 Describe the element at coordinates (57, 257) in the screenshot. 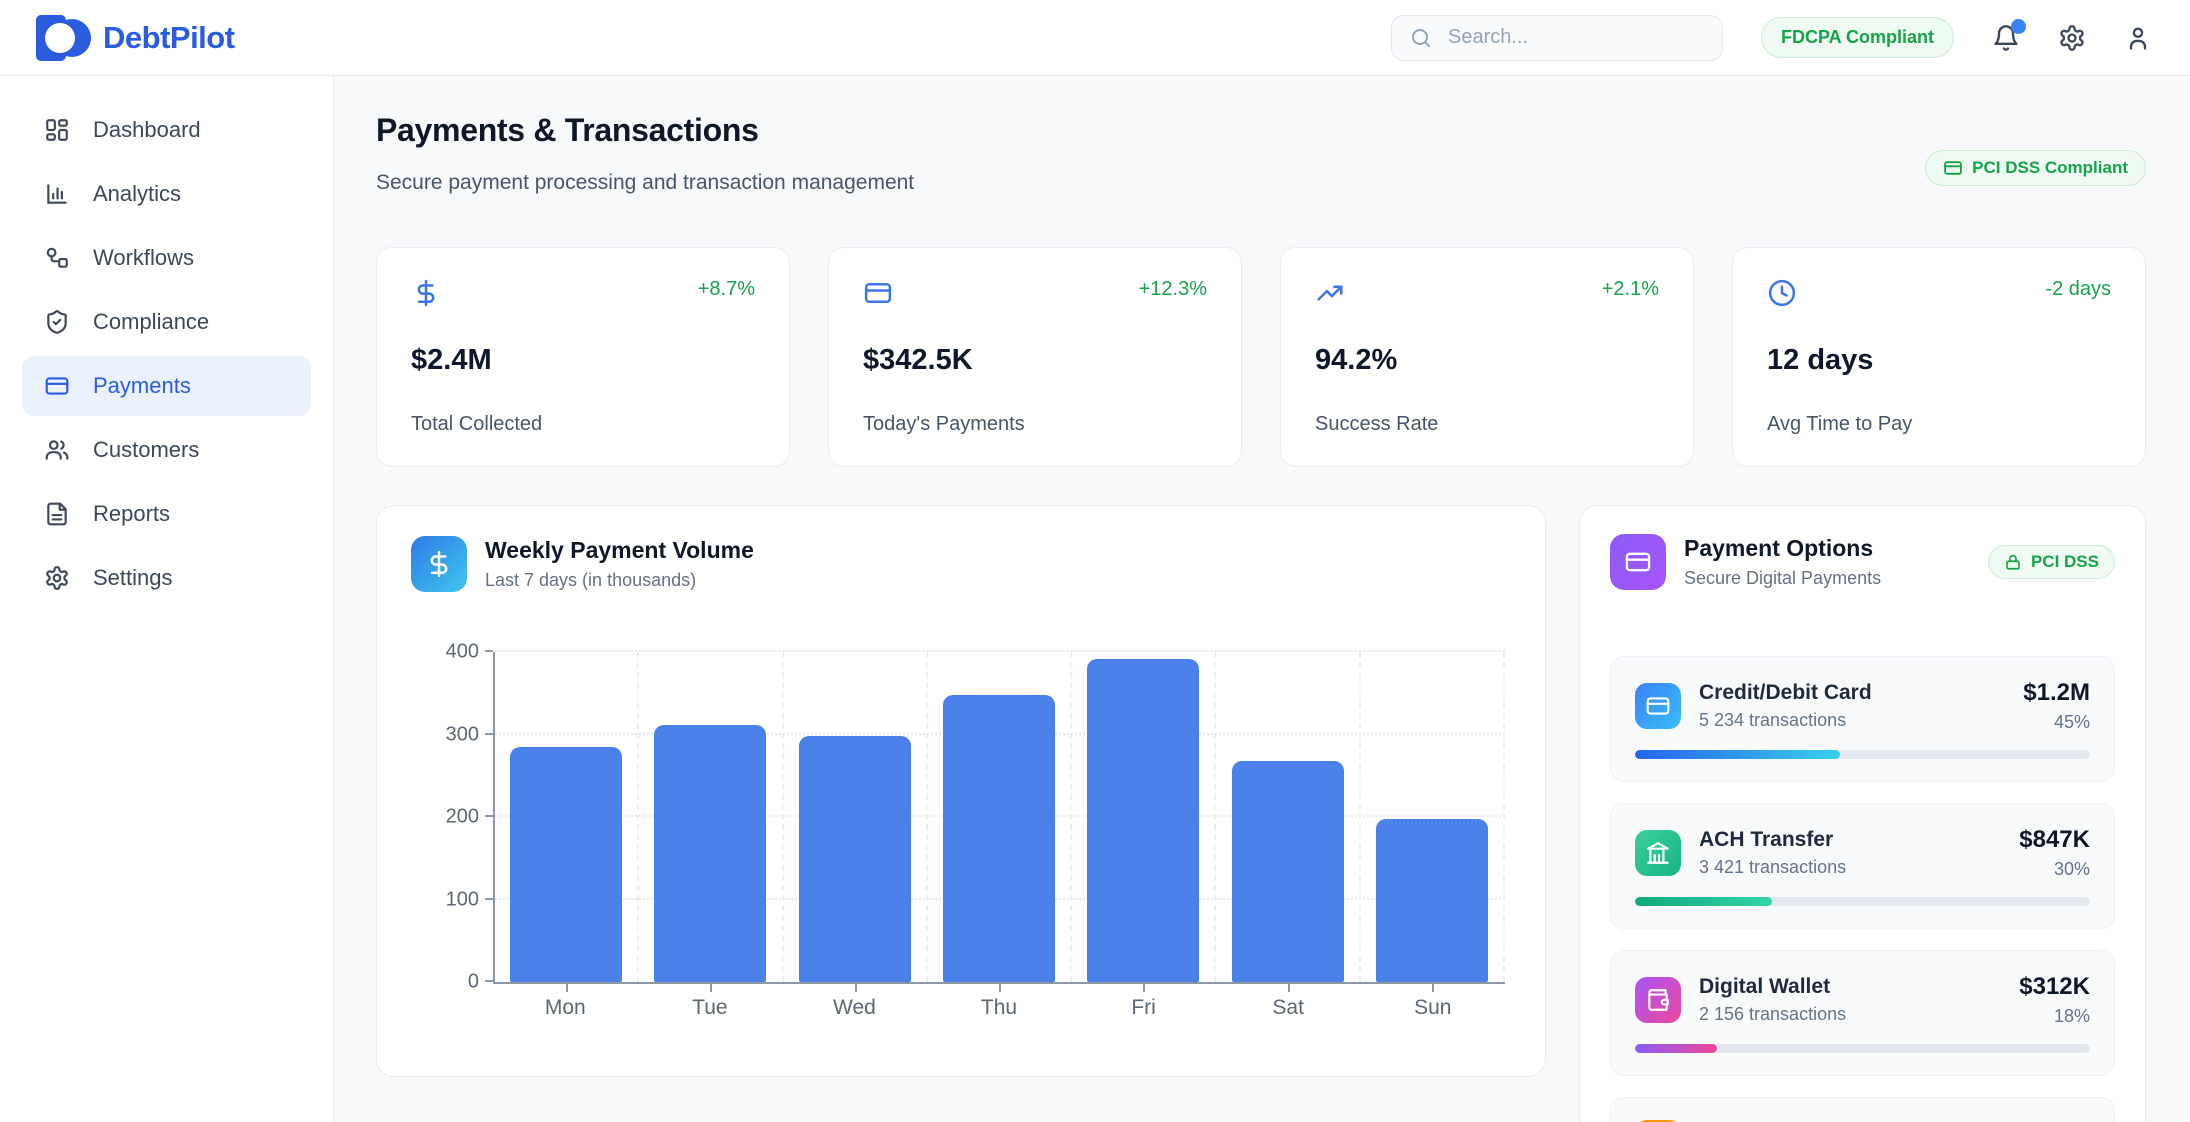

I see `workflow-icon` at that location.